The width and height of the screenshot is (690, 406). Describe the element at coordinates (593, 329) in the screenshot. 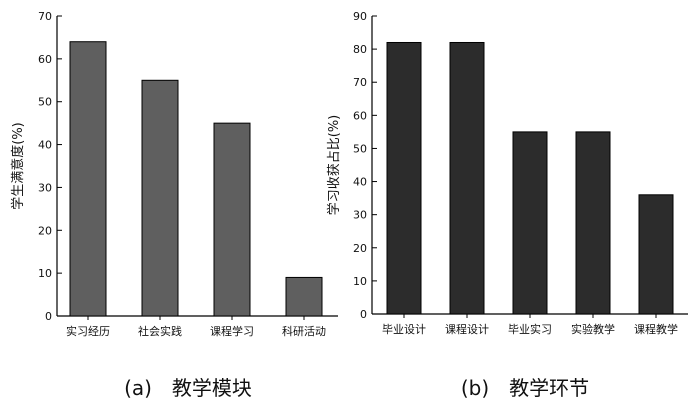

I see `chart-b-xtick-label: 实验教学` at that location.